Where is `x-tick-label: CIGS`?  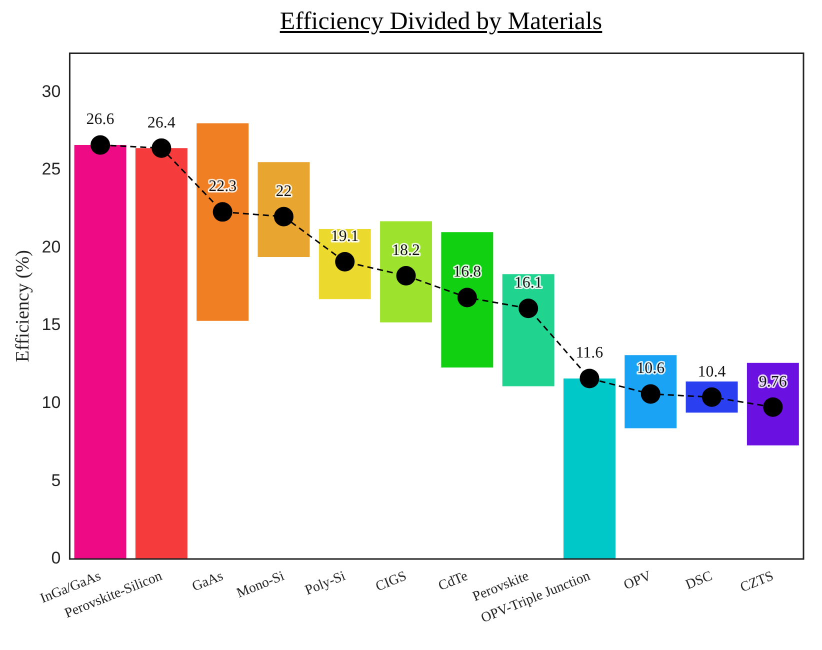 x-tick-label: CIGS is located at coordinates (391, 581).